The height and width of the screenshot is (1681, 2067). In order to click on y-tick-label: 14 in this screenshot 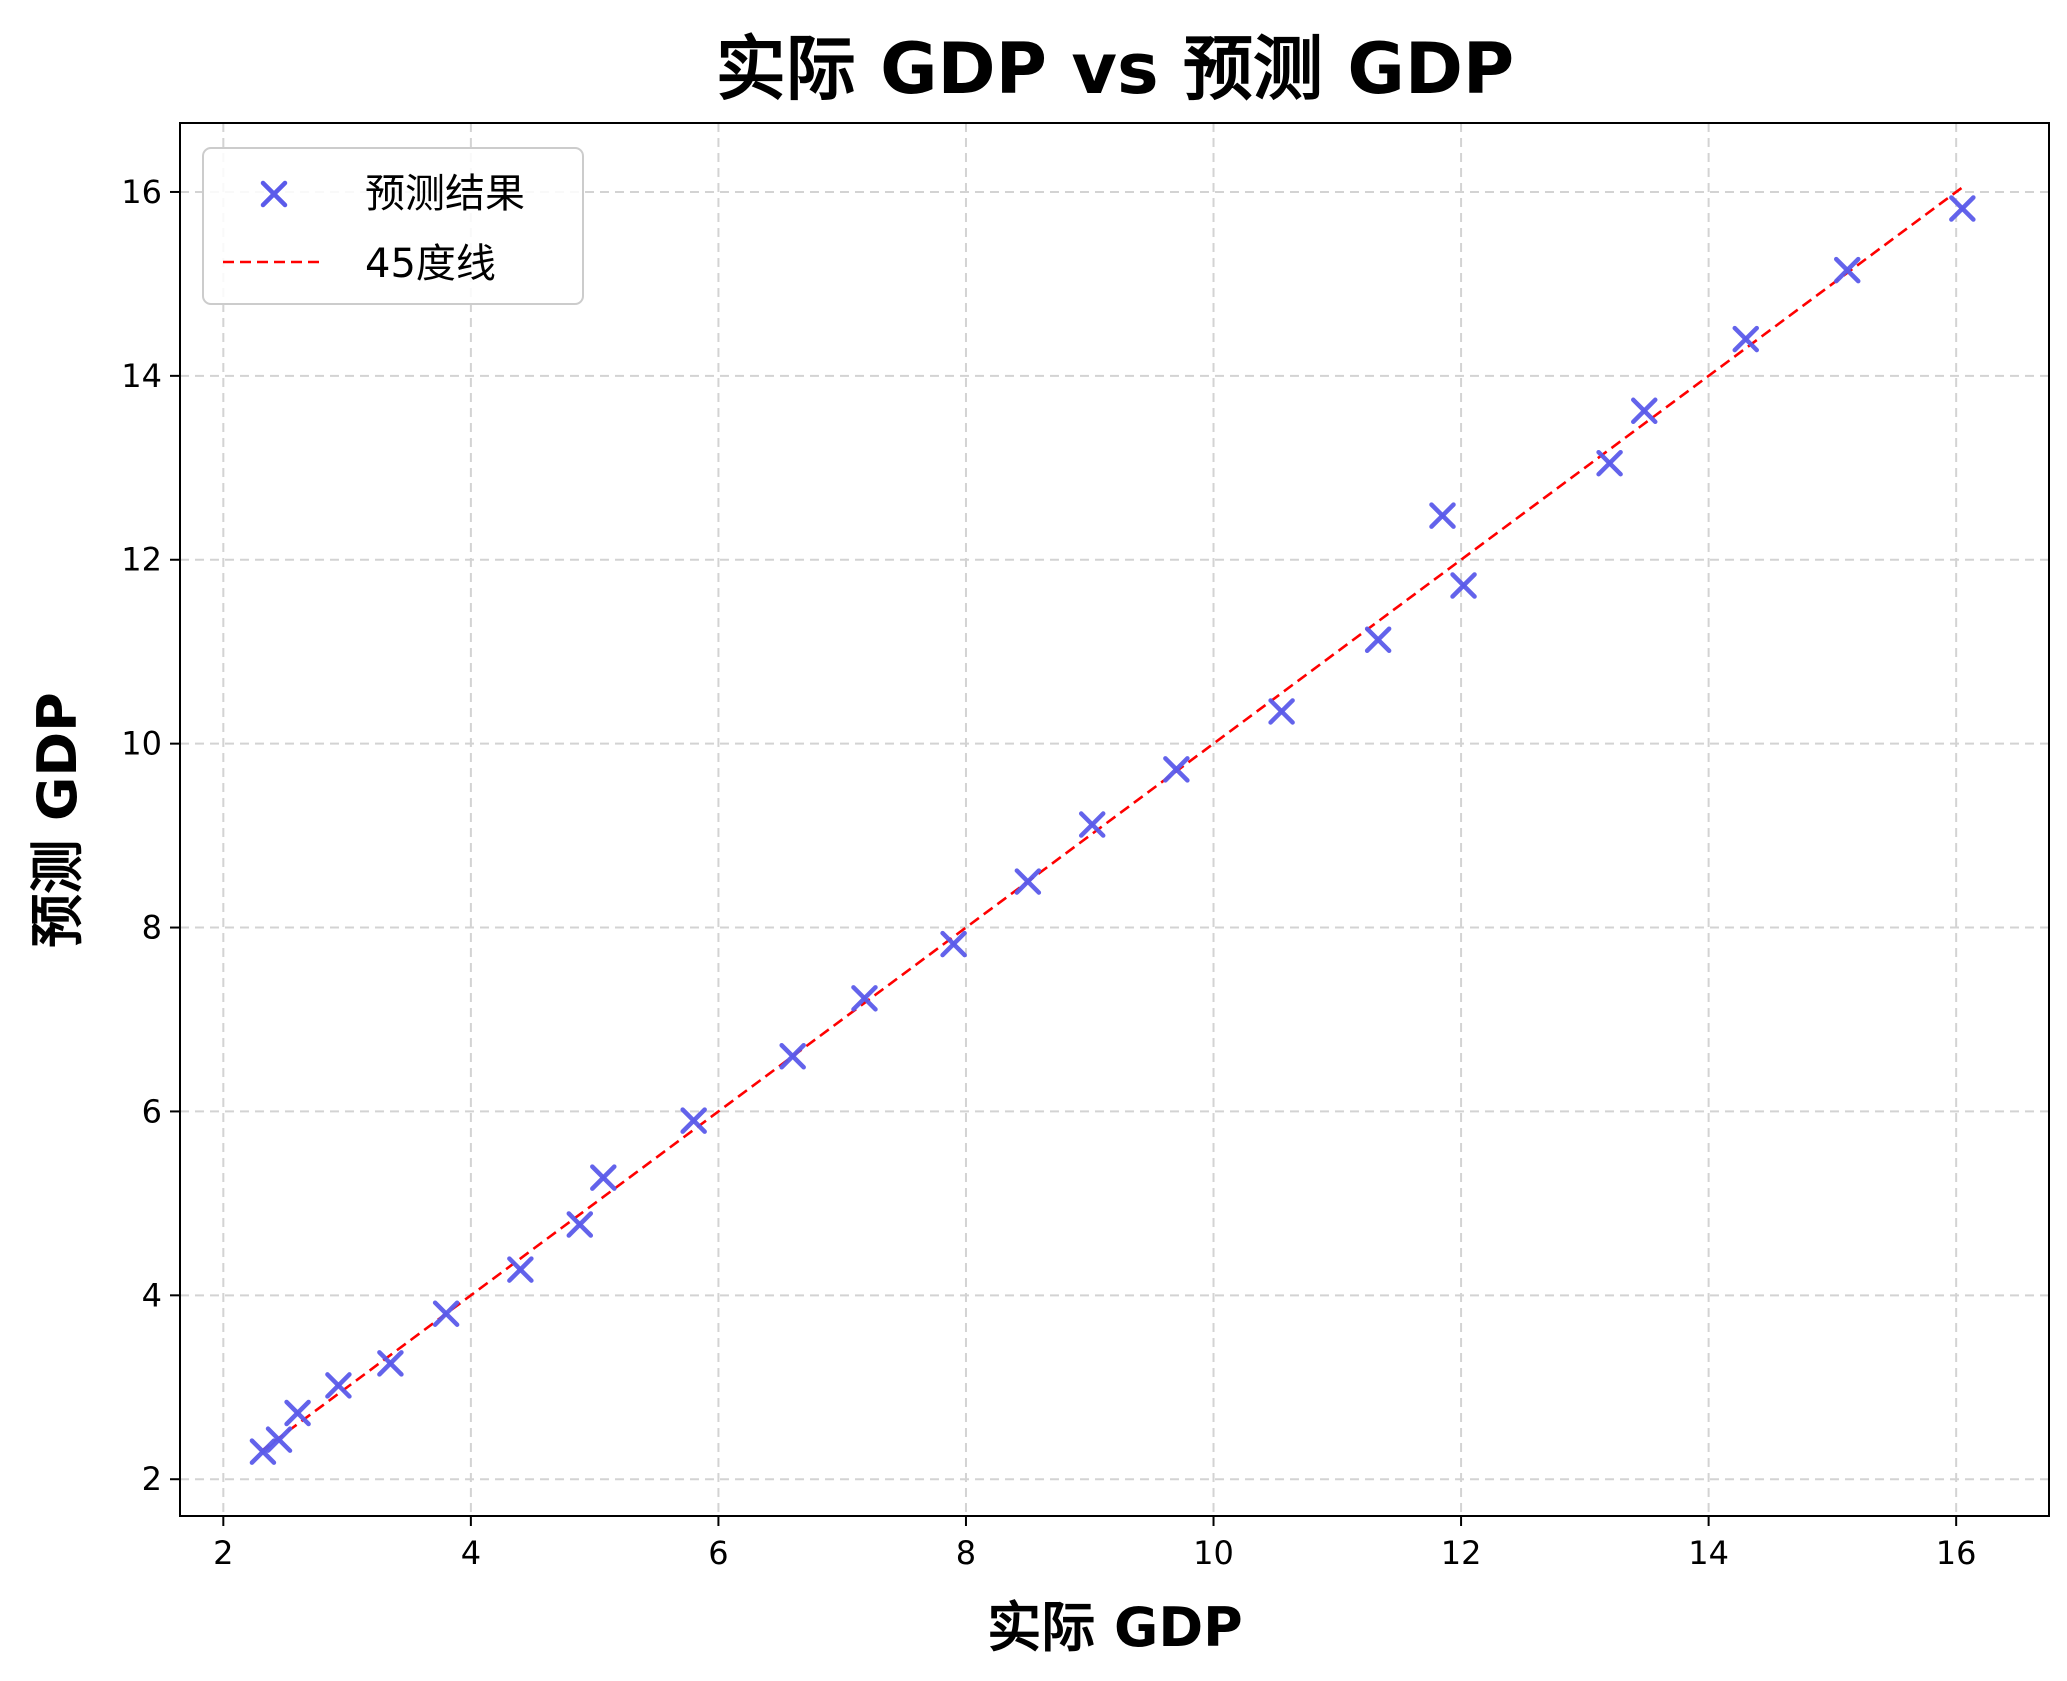, I will do `click(141, 376)`.